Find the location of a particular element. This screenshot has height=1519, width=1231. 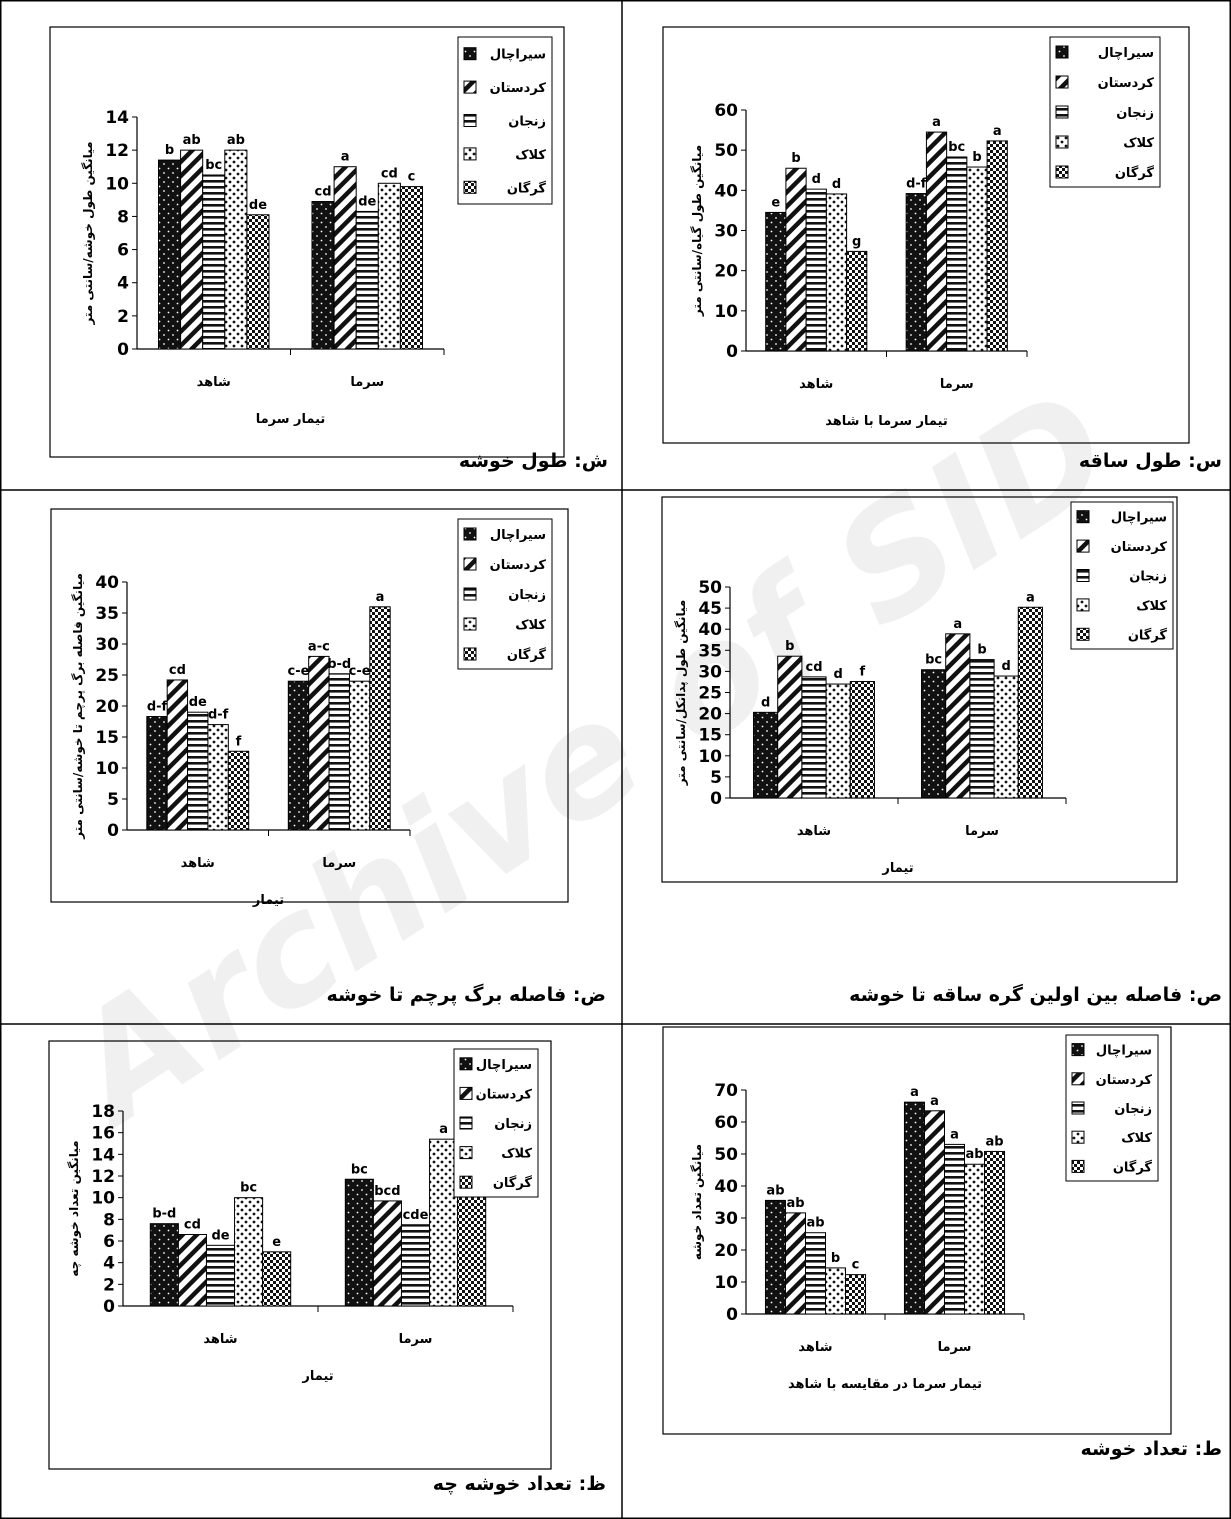

significance-label: c is located at coordinates (856, 1265).